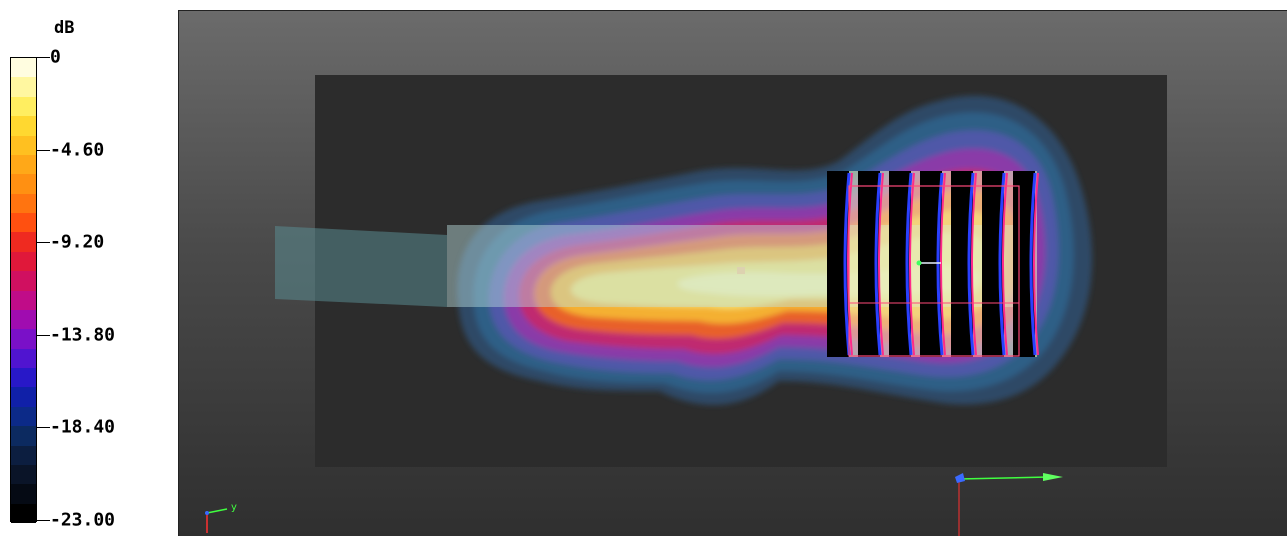  I want to click on axis-gizmo-main, so click(1009, 504).